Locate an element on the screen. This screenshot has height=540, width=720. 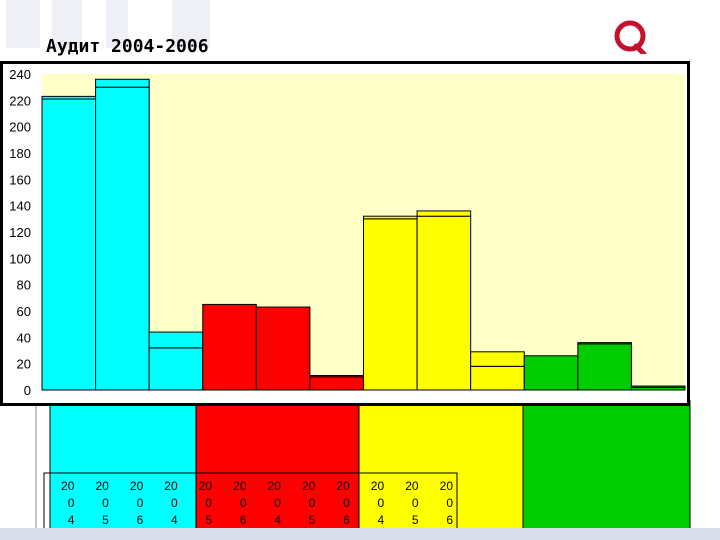
y-tick-label: 0 is located at coordinates (27, 390).